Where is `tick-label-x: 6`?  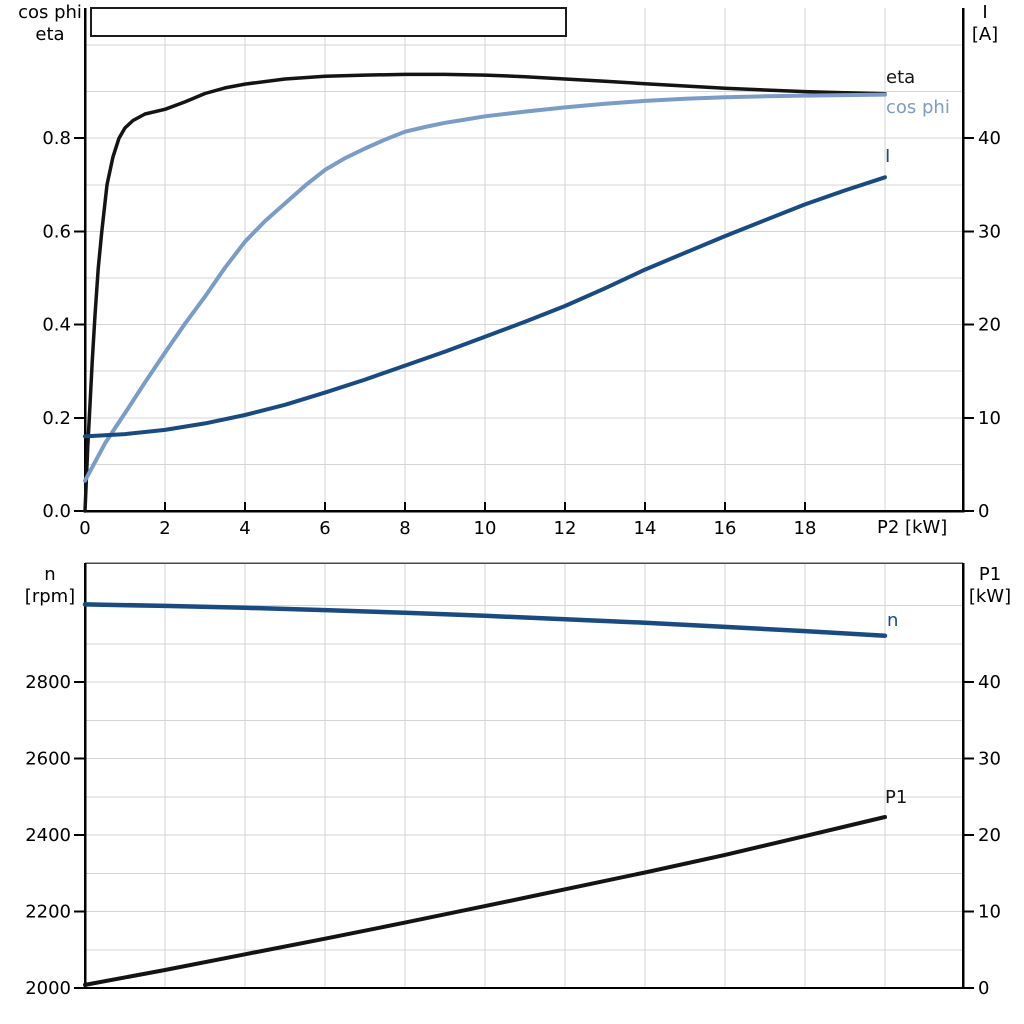 tick-label-x: 6 is located at coordinates (324, 528).